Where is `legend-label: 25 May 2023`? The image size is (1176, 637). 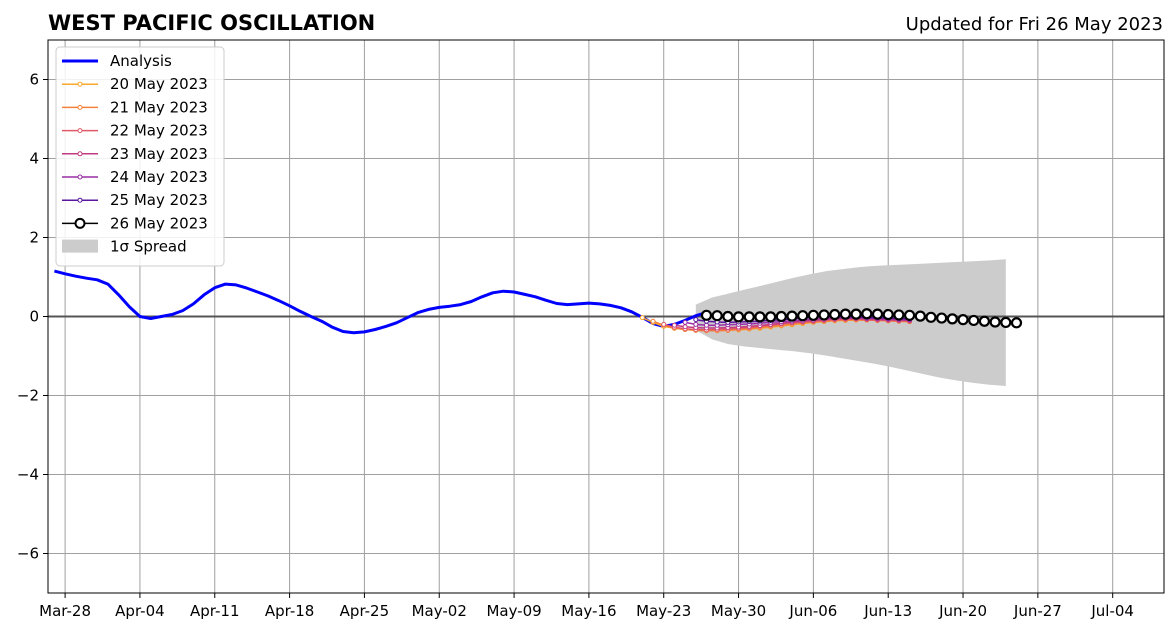 legend-label: 25 May 2023 is located at coordinates (159, 200).